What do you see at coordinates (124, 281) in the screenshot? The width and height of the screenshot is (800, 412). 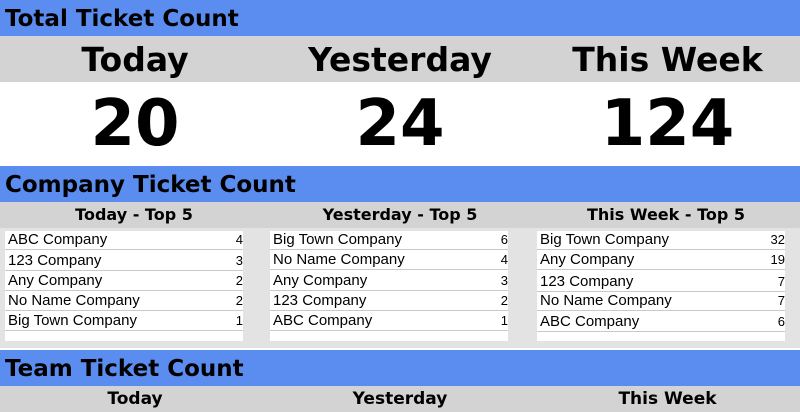 I see `list-item: Any Company 2` at bounding box center [124, 281].